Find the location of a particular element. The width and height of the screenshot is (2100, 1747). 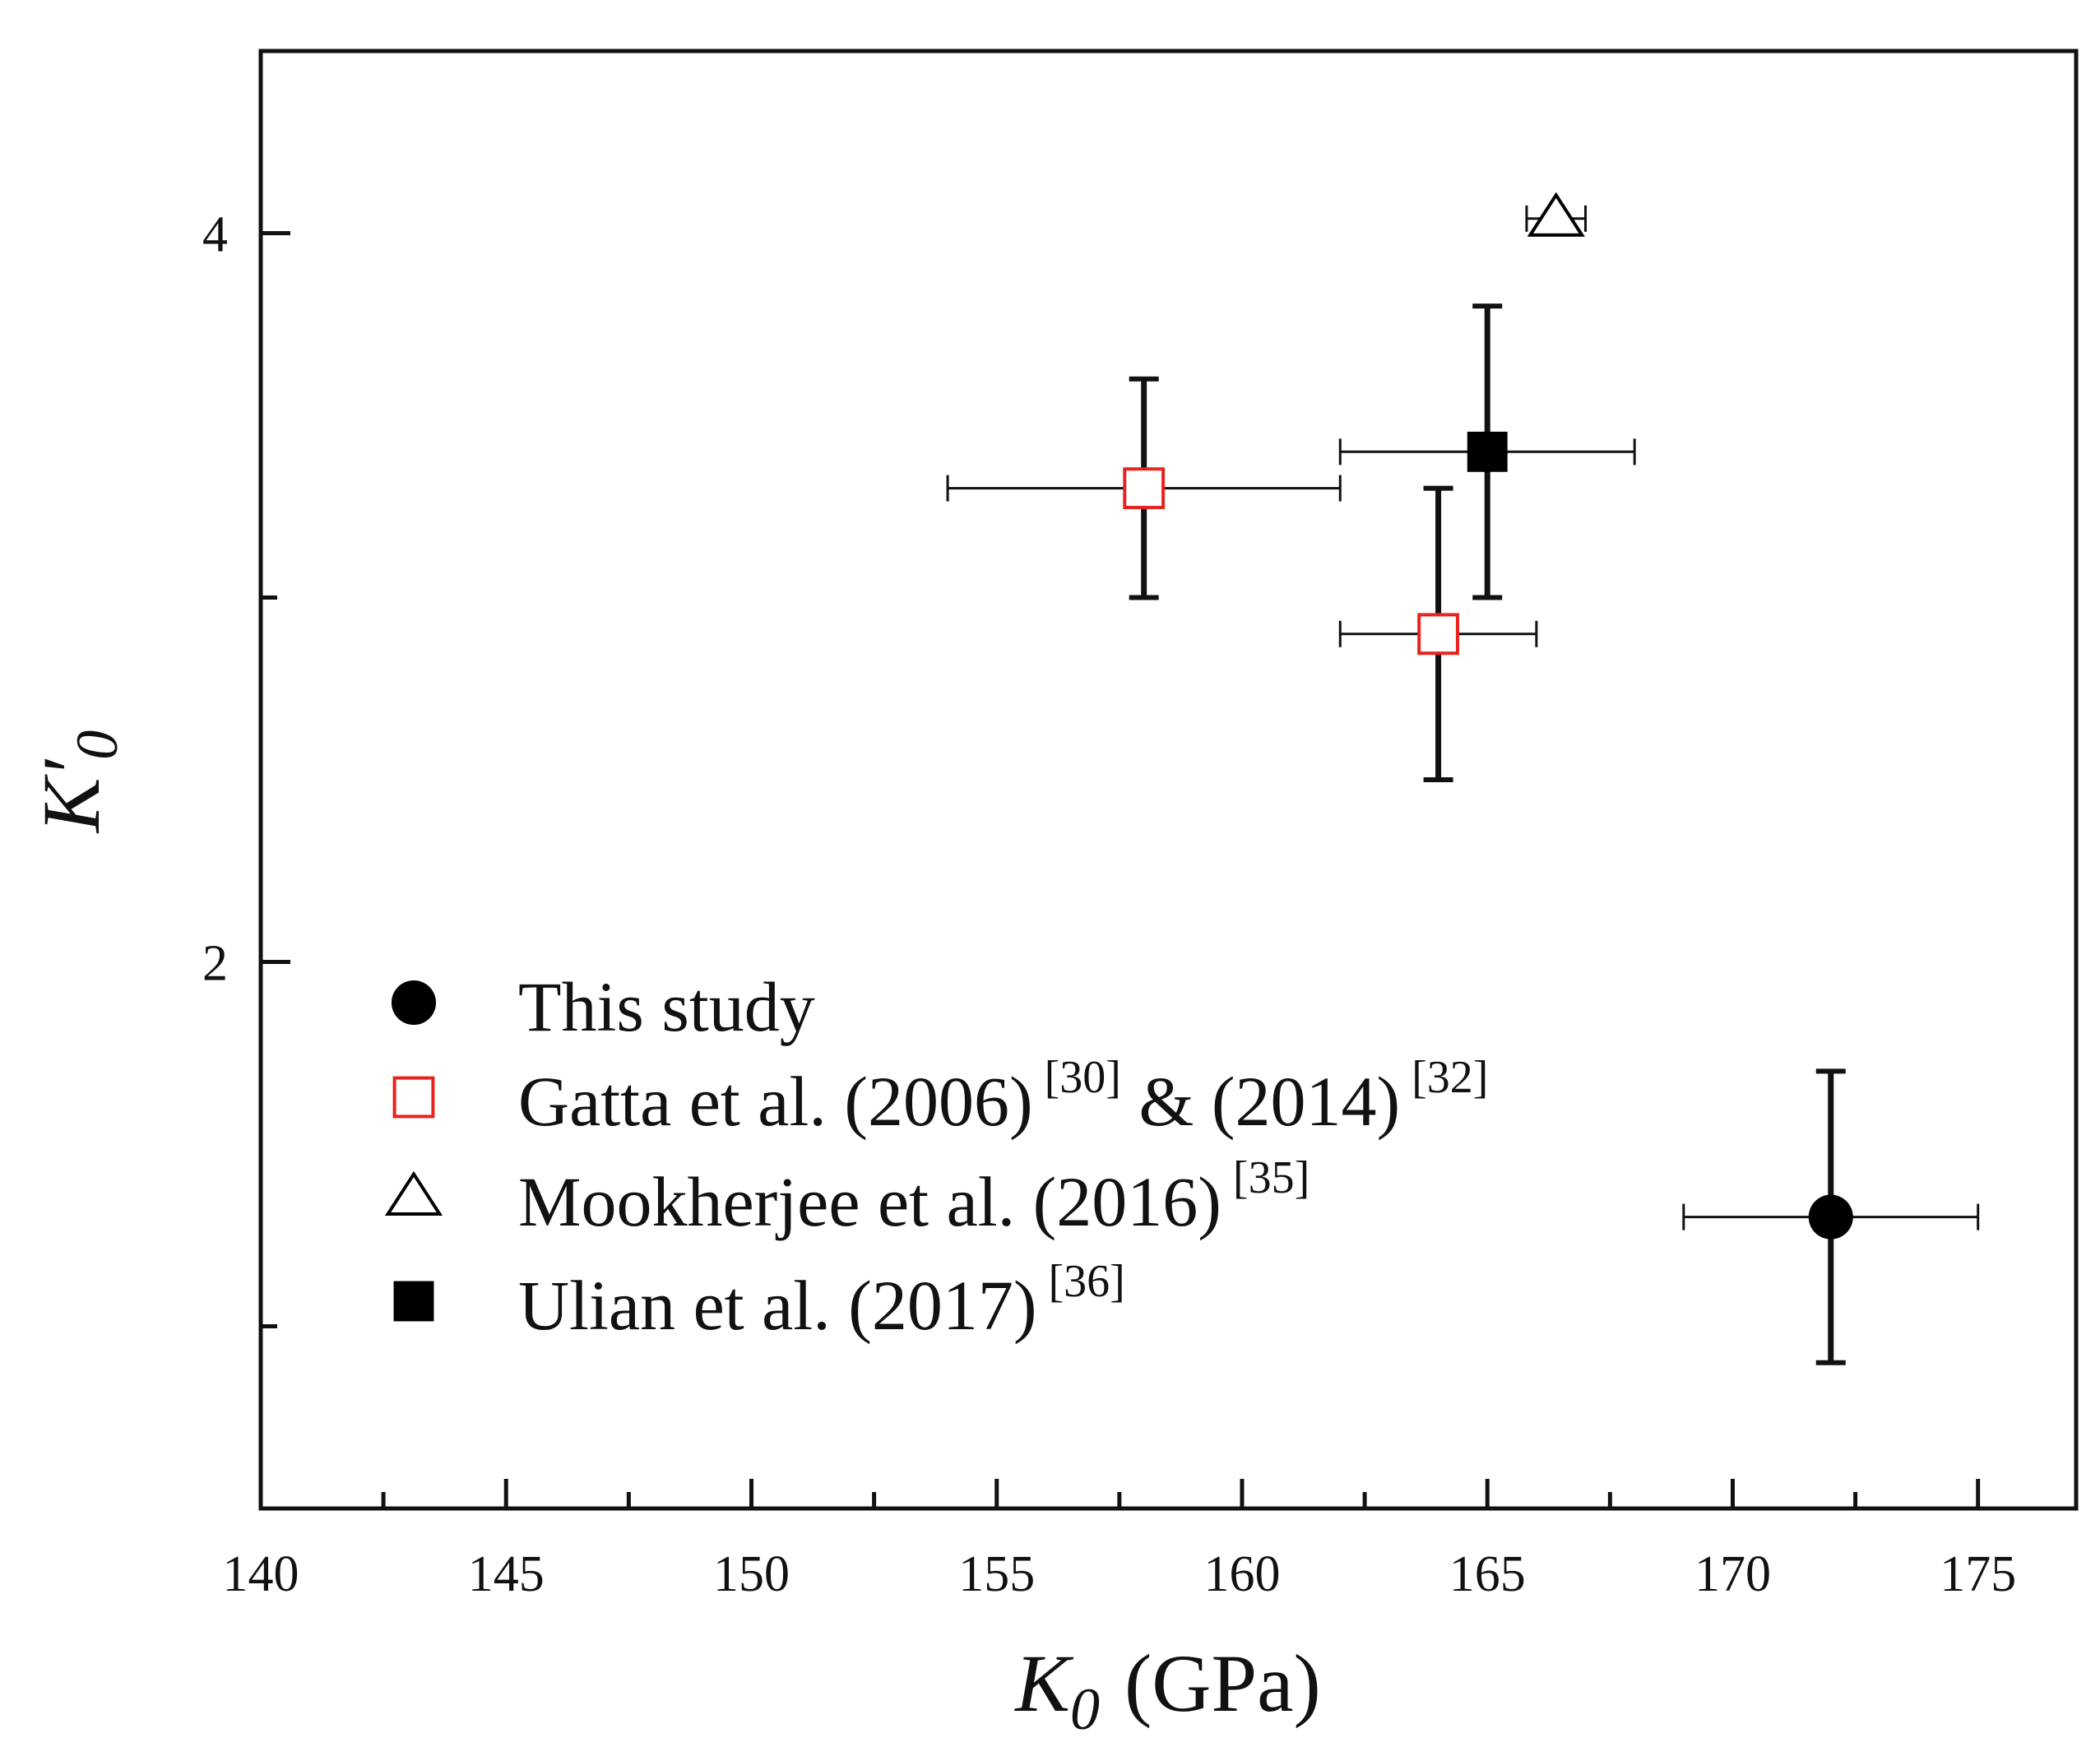

y-tick-label-4: 4 is located at coordinates (215, 235).